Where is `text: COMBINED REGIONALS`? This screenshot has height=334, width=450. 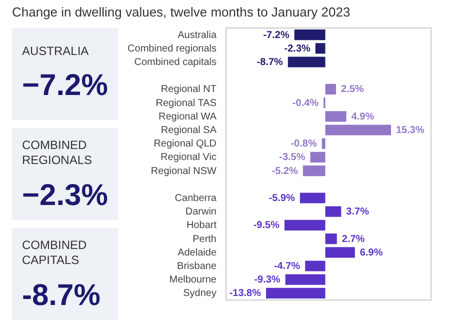
text: COMBINED REGIONALS is located at coordinates (57, 152).